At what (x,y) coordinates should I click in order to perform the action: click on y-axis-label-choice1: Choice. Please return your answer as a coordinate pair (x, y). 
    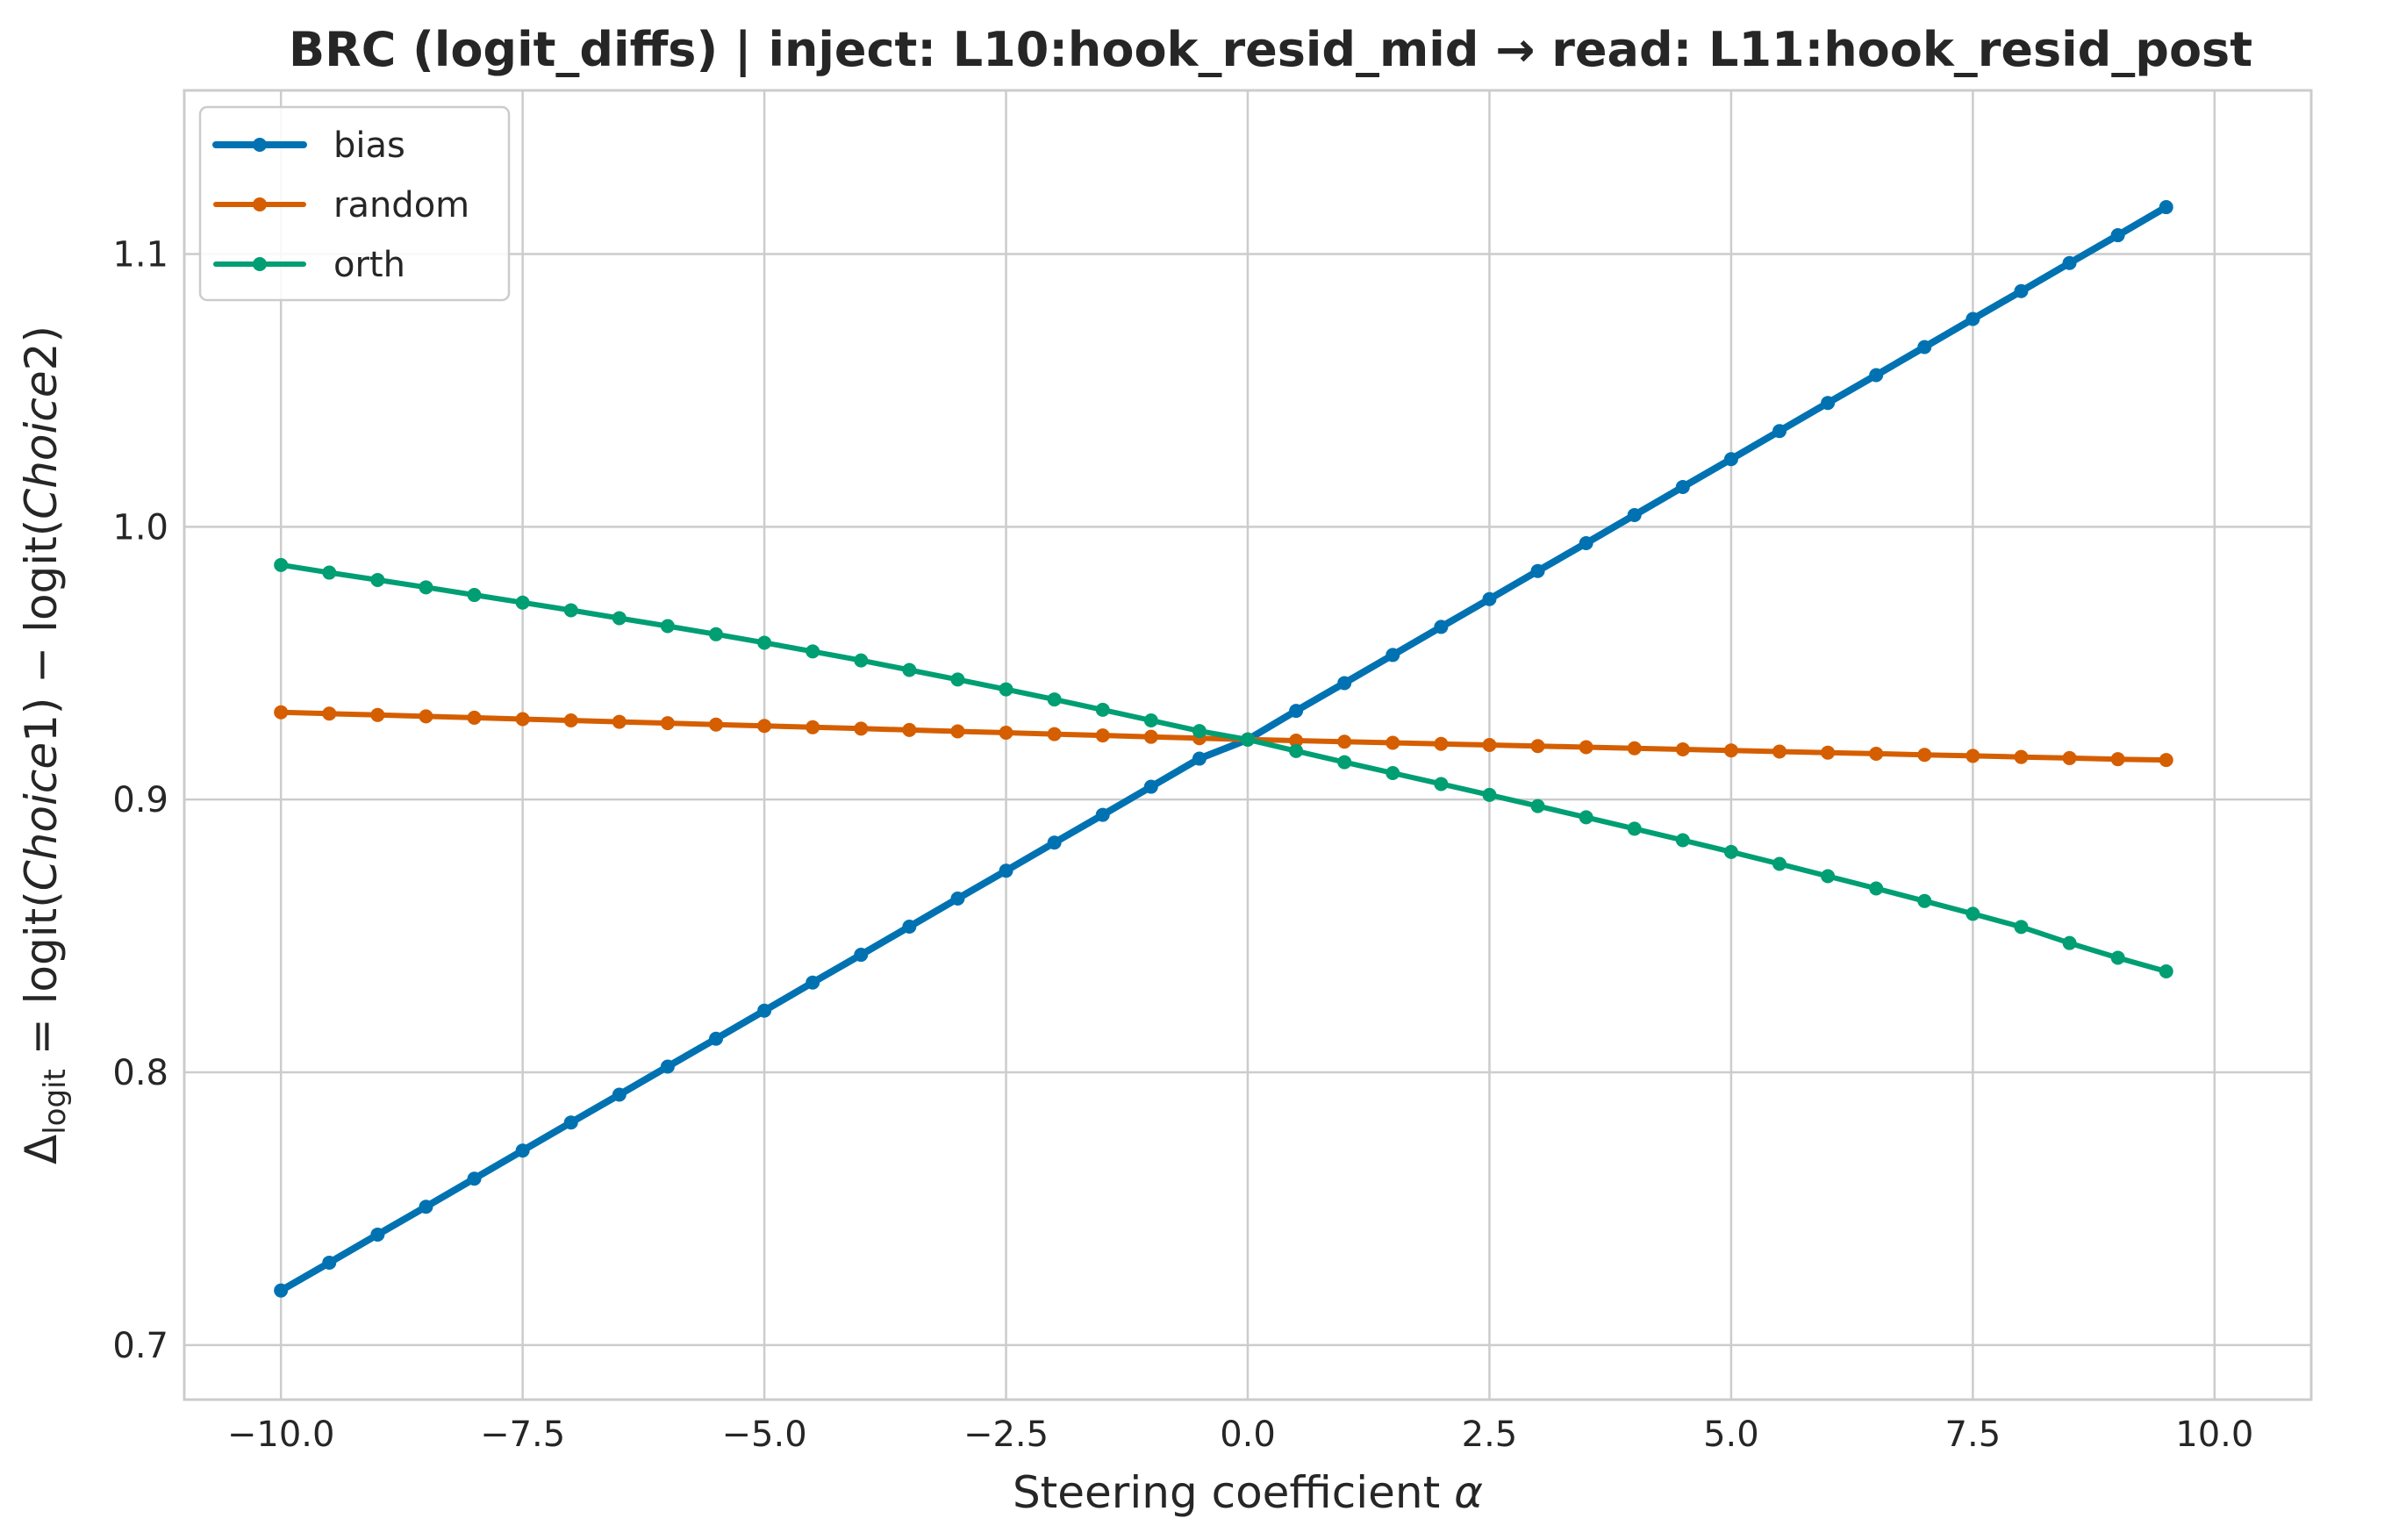
    Looking at the image, I should click on (41, 816).